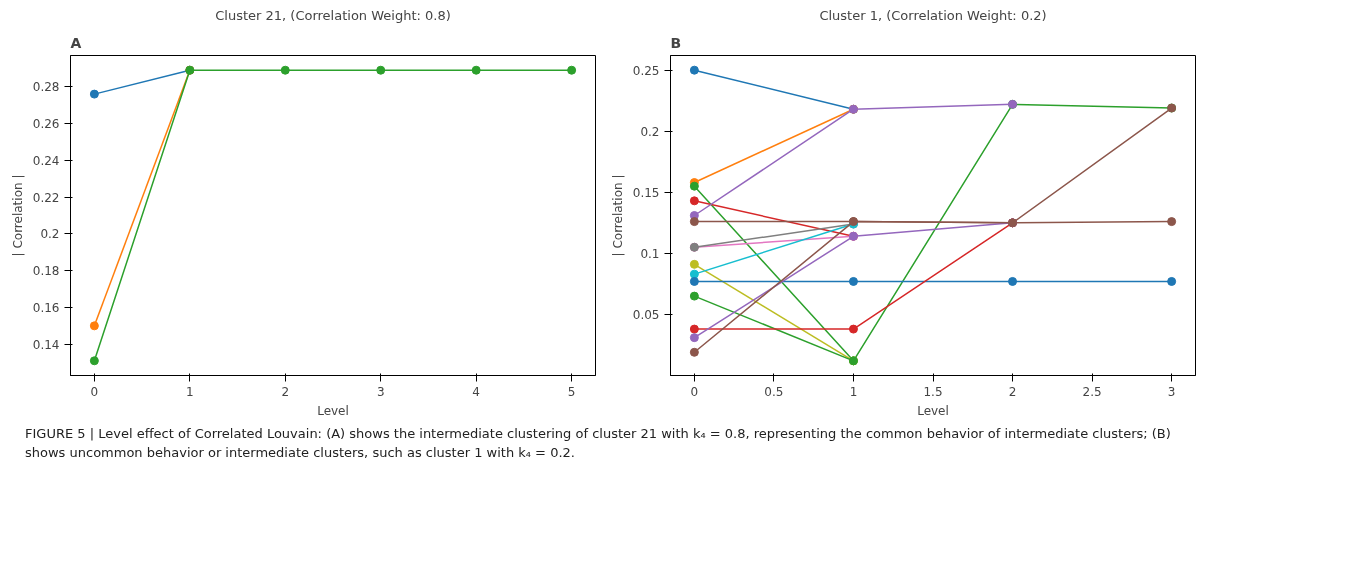  I want to click on y-tick-label: 0.28, so click(46, 87).